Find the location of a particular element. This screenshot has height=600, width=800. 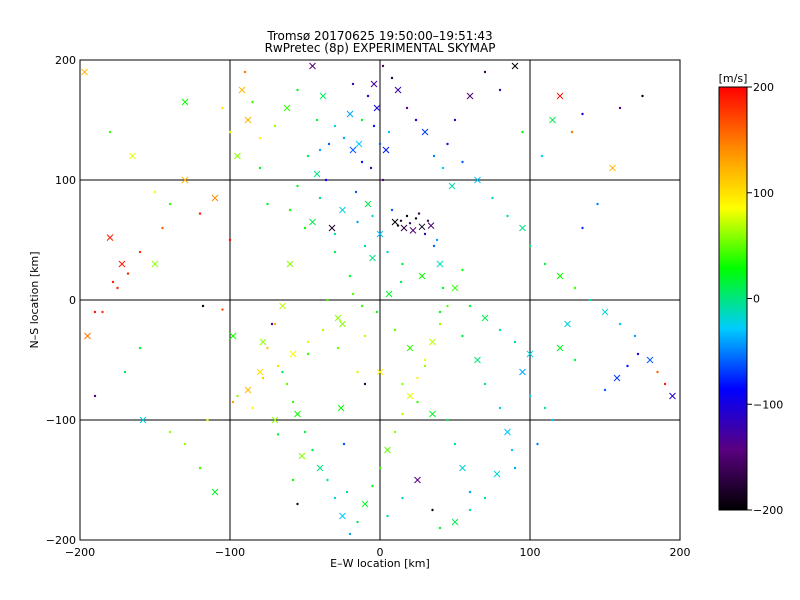

colorbar-tick-label: −200 is located at coordinates (768, 510).